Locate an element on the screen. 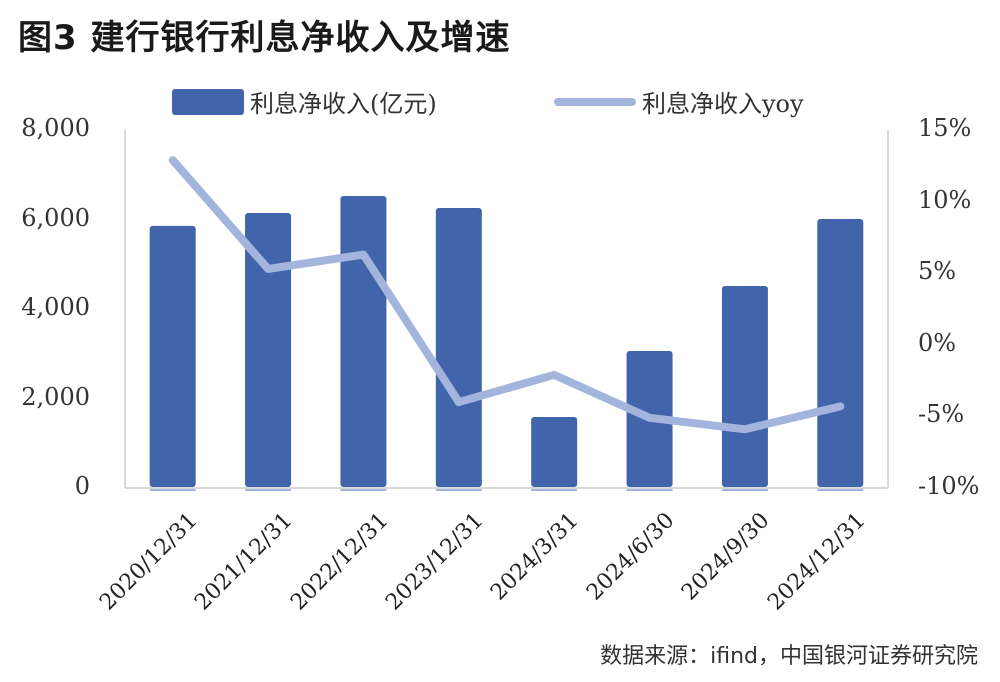  legend-item-bar: 利息净收入(亿元) is located at coordinates (304, 101).